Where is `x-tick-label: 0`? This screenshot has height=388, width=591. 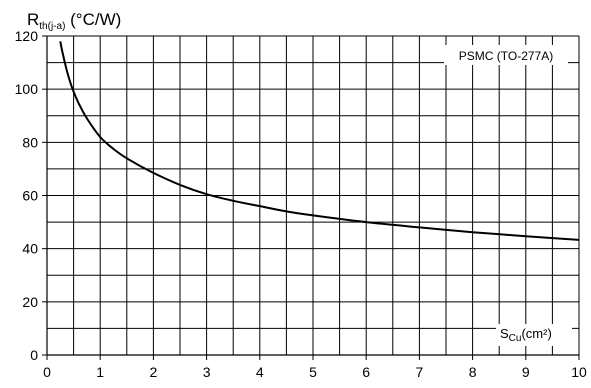
x-tick-label: 0 is located at coordinates (47, 372).